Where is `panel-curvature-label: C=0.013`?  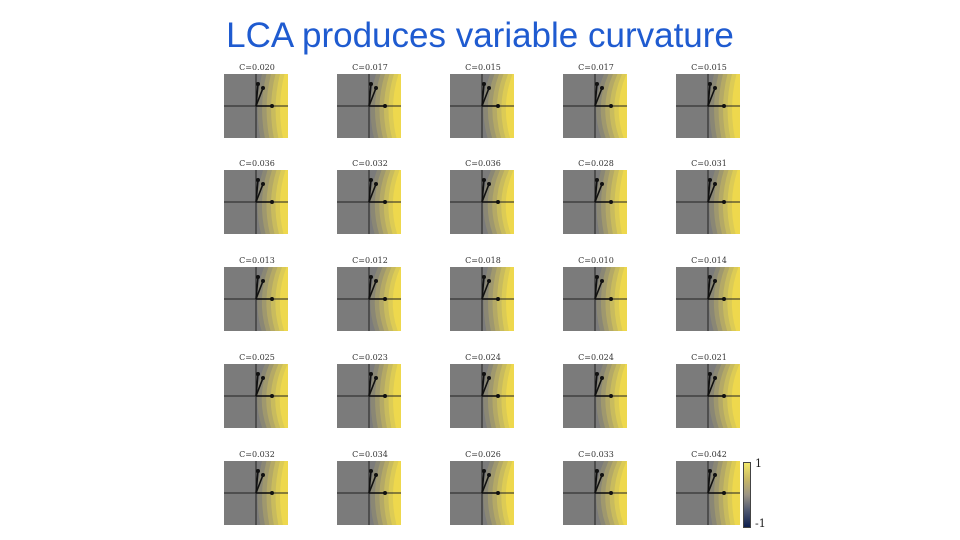
panel-curvature-label: C=0.013 is located at coordinates (257, 260).